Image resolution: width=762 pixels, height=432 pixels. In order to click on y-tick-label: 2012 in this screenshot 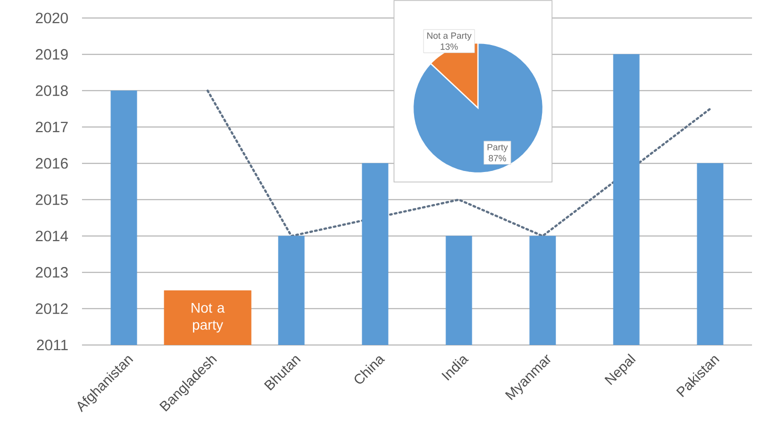, I will do `click(52, 308)`.